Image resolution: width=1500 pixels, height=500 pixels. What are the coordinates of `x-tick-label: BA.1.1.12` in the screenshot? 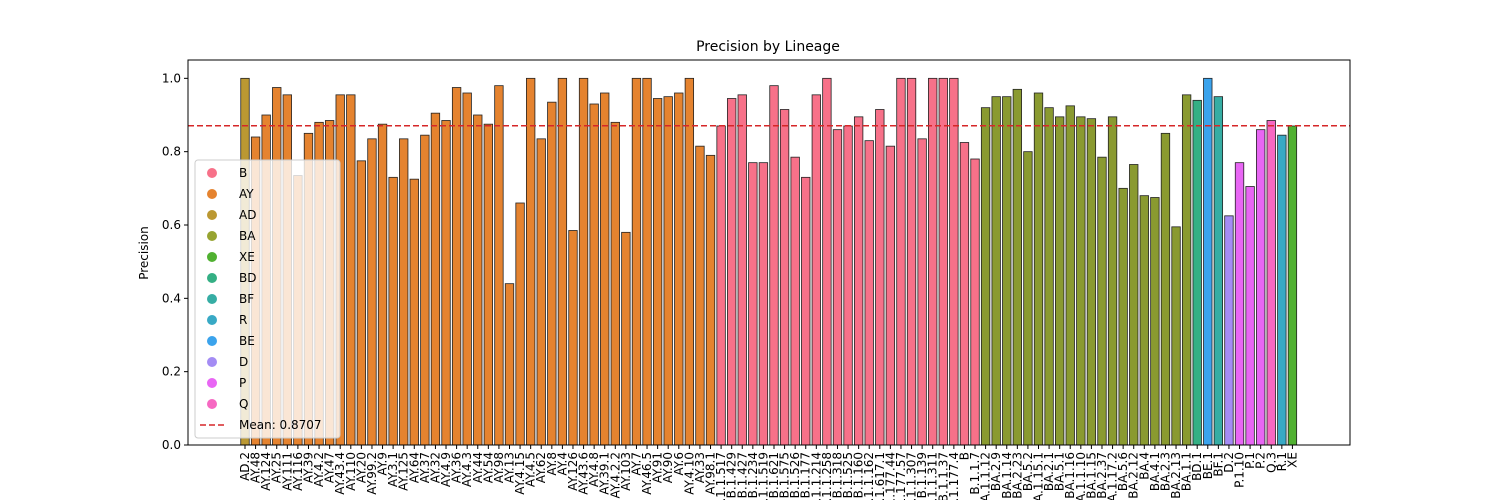 It's located at (986, 476).